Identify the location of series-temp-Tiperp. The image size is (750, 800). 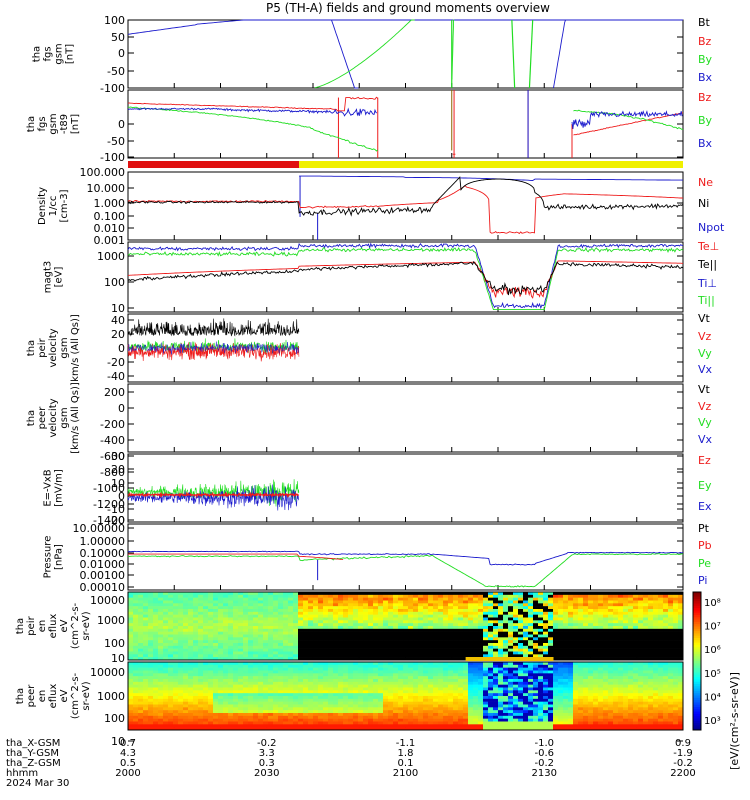
(405, 276).